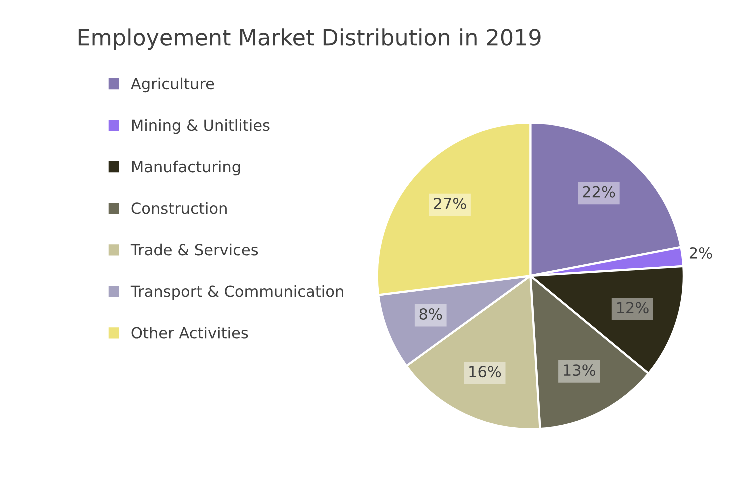 The image size is (737, 493). Describe the element at coordinates (431, 314) in the screenshot. I see `data-label: 8%` at that location.